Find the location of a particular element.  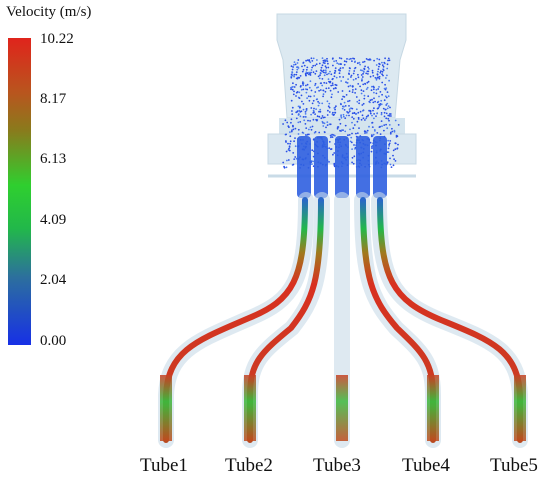

tube-label-3: Tube3 is located at coordinates (337, 465).